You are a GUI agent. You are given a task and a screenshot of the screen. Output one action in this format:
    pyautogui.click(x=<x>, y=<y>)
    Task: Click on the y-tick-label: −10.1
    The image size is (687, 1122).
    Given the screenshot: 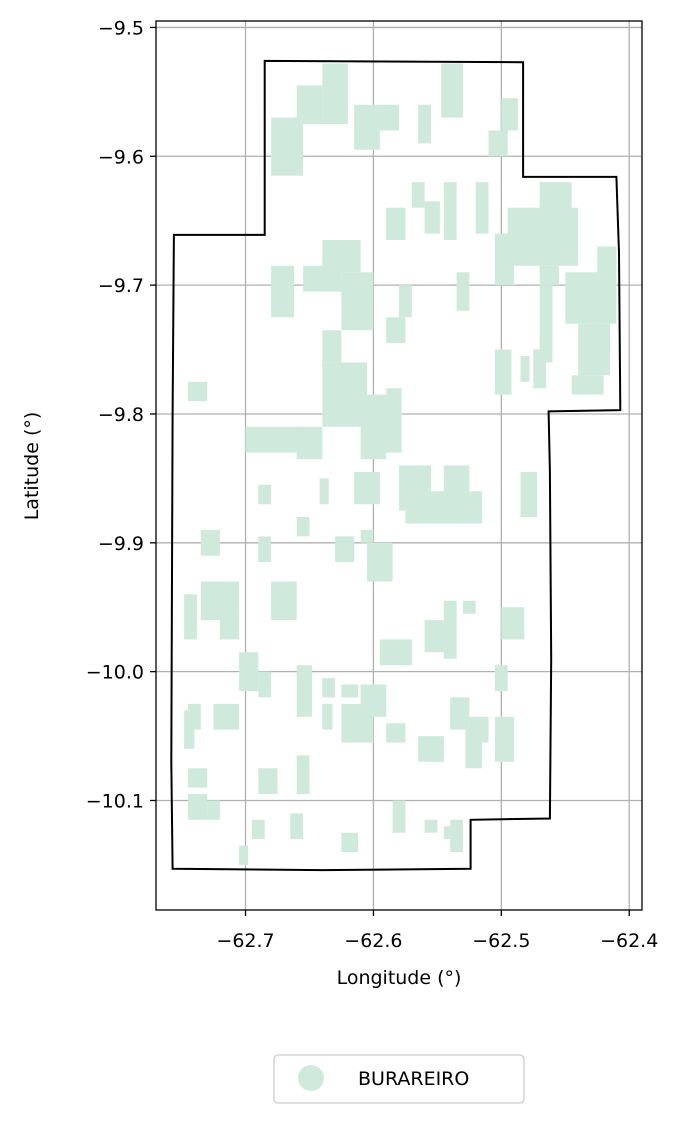 What is the action you would take?
    pyautogui.click(x=115, y=801)
    